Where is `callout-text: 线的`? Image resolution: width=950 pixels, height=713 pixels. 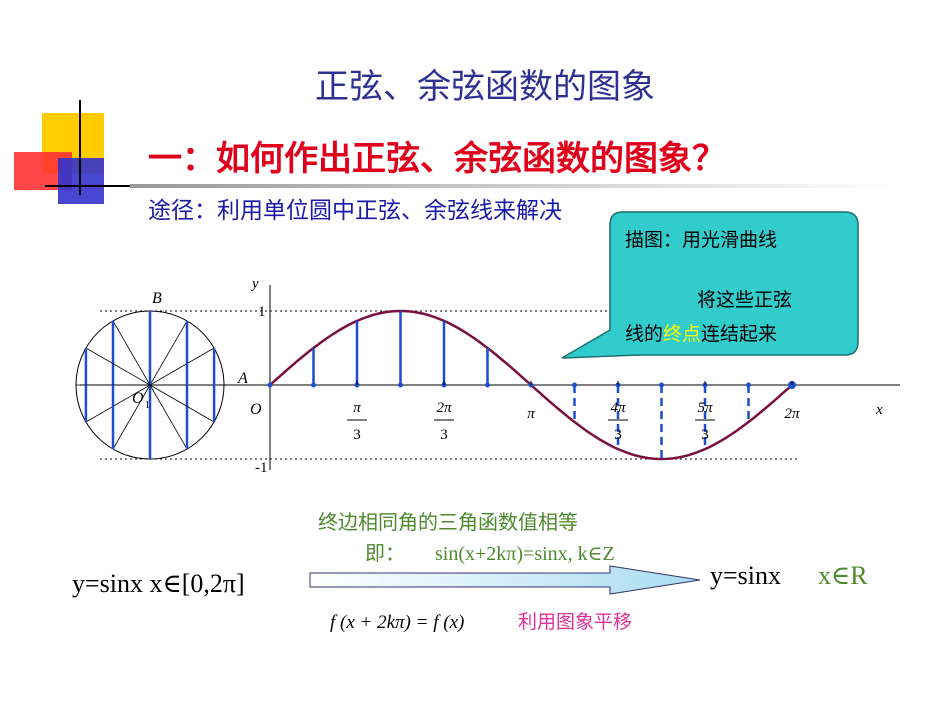 callout-text: 线的 is located at coordinates (644, 334).